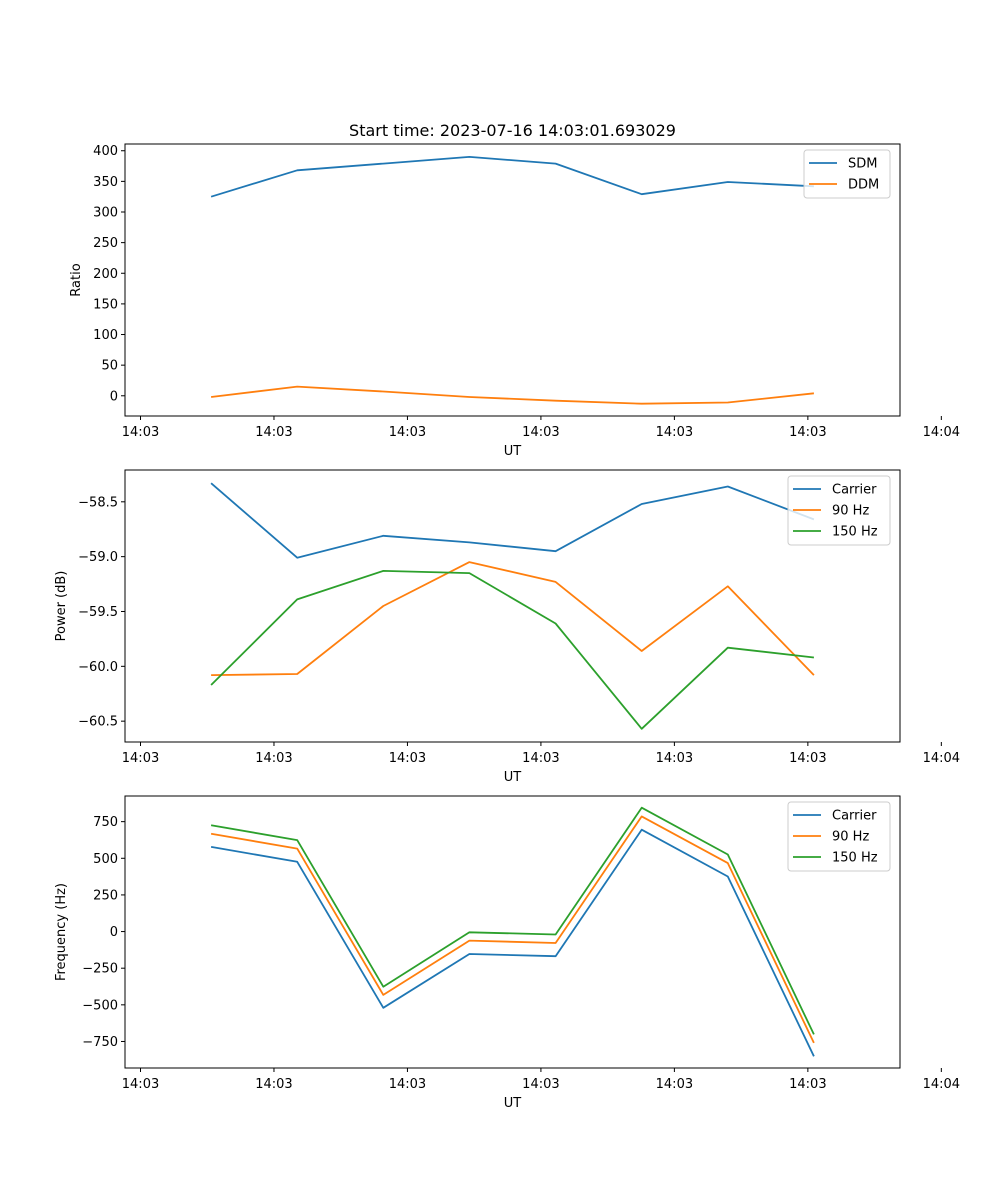 The height and width of the screenshot is (1200, 1000). I want to click on y-tick-label: −500, so click(100, 1005).